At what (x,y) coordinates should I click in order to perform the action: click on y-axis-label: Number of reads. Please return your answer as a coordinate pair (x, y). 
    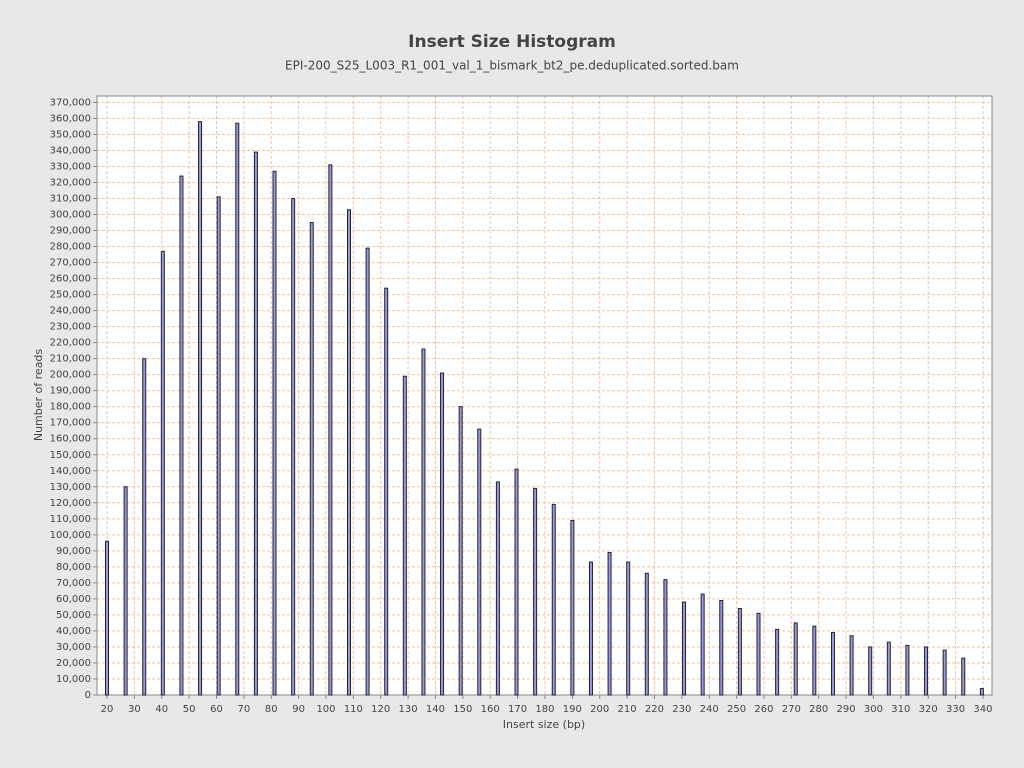
    Looking at the image, I should click on (38, 395).